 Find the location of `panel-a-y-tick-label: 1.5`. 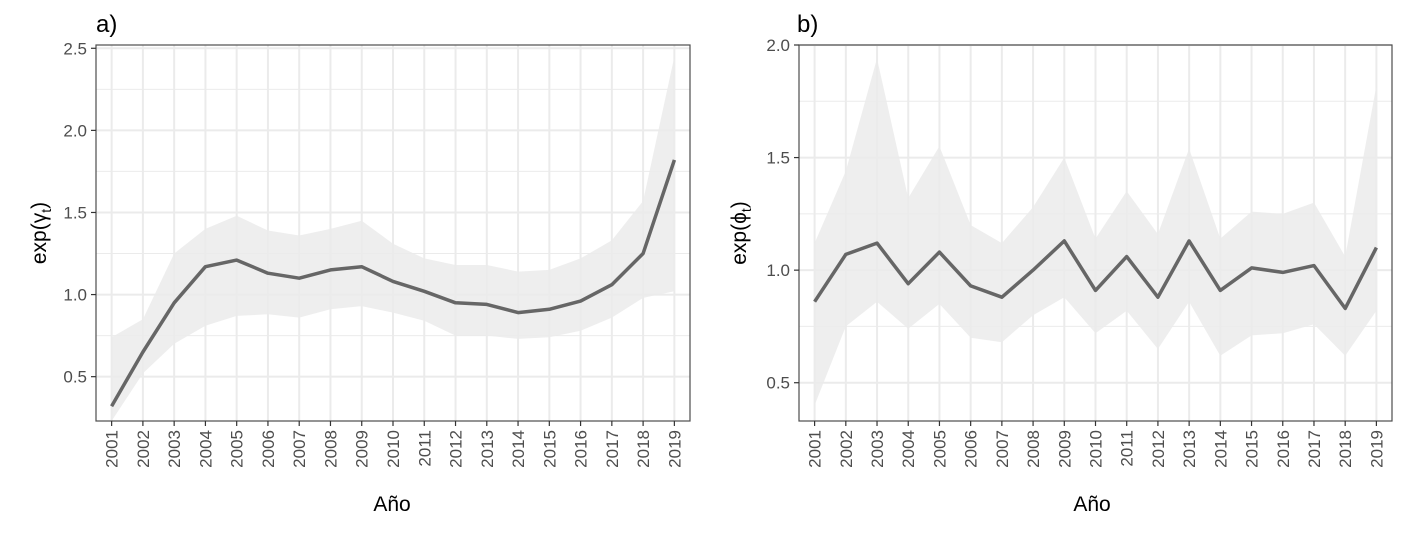

panel-a-y-tick-label: 1.5 is located at coordinates (75, 212).